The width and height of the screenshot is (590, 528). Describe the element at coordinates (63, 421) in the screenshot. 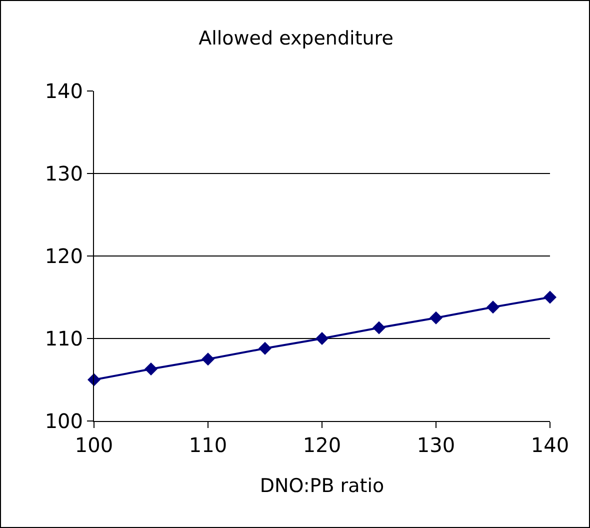

I see `y-tick-label: 100` at that location.